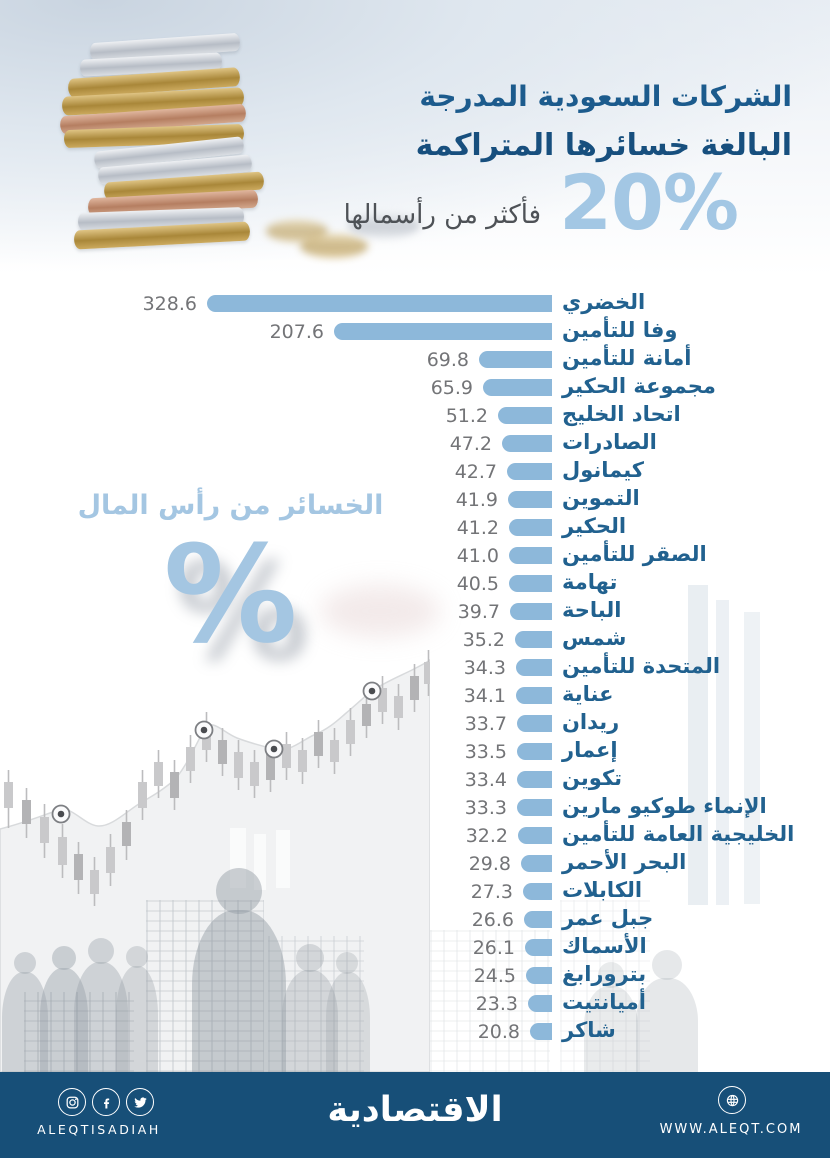 This screenshot has height=1158, width=830. Describe the element at coordinates (415, 806) in the screenshot. I see `chart-row: 33.3 الإنماء طوكيو مارين` at that location.